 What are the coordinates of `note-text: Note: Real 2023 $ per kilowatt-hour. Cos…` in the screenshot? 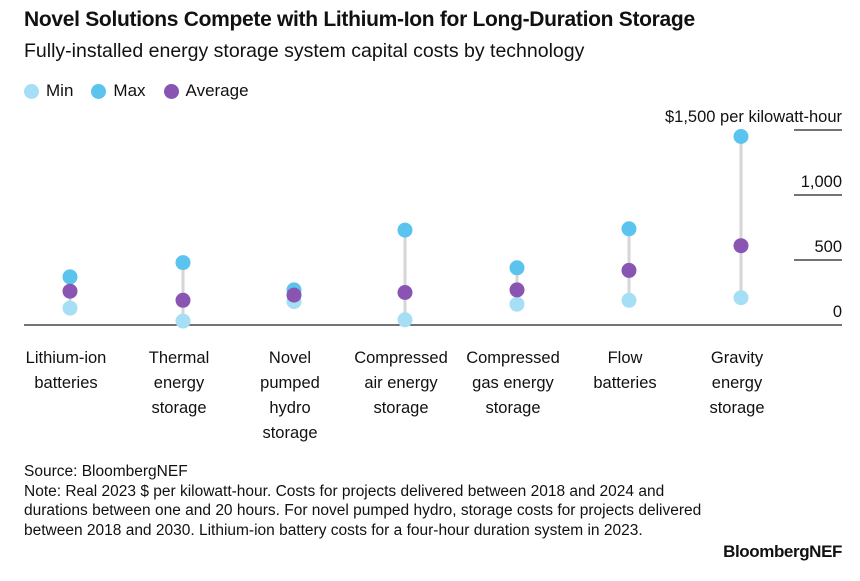 It's located at (363, 510).